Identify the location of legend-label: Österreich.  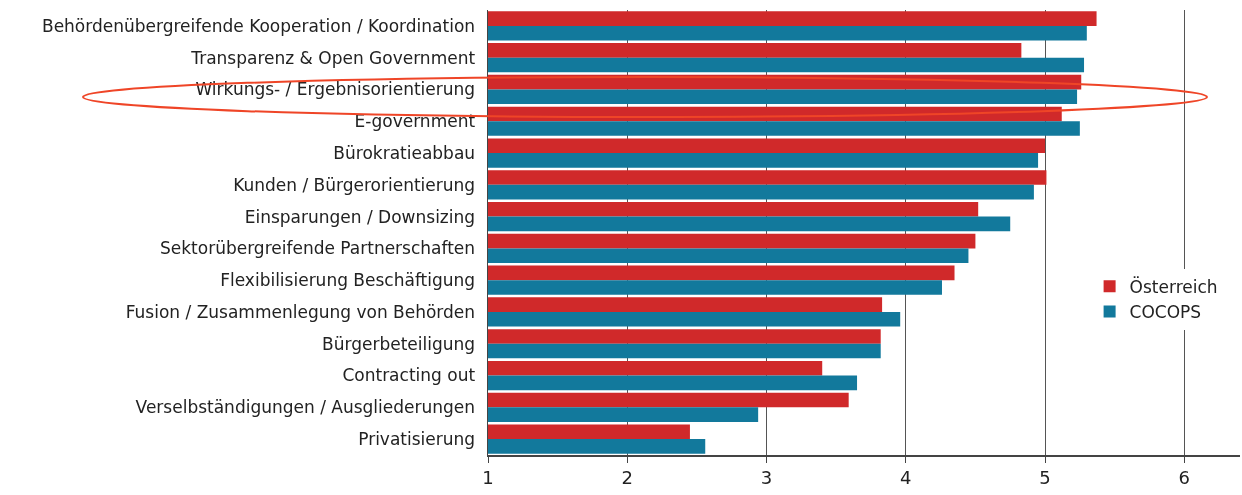
(1173, 286).